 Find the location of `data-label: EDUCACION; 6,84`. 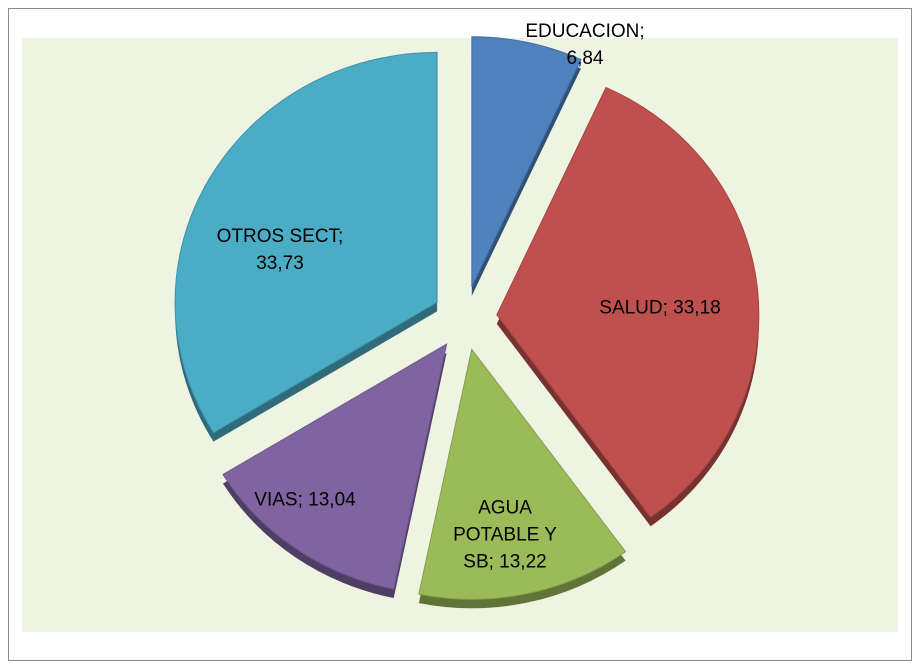

data-label: EDUCACION; 6,84 is located at coordinates (585, 45).